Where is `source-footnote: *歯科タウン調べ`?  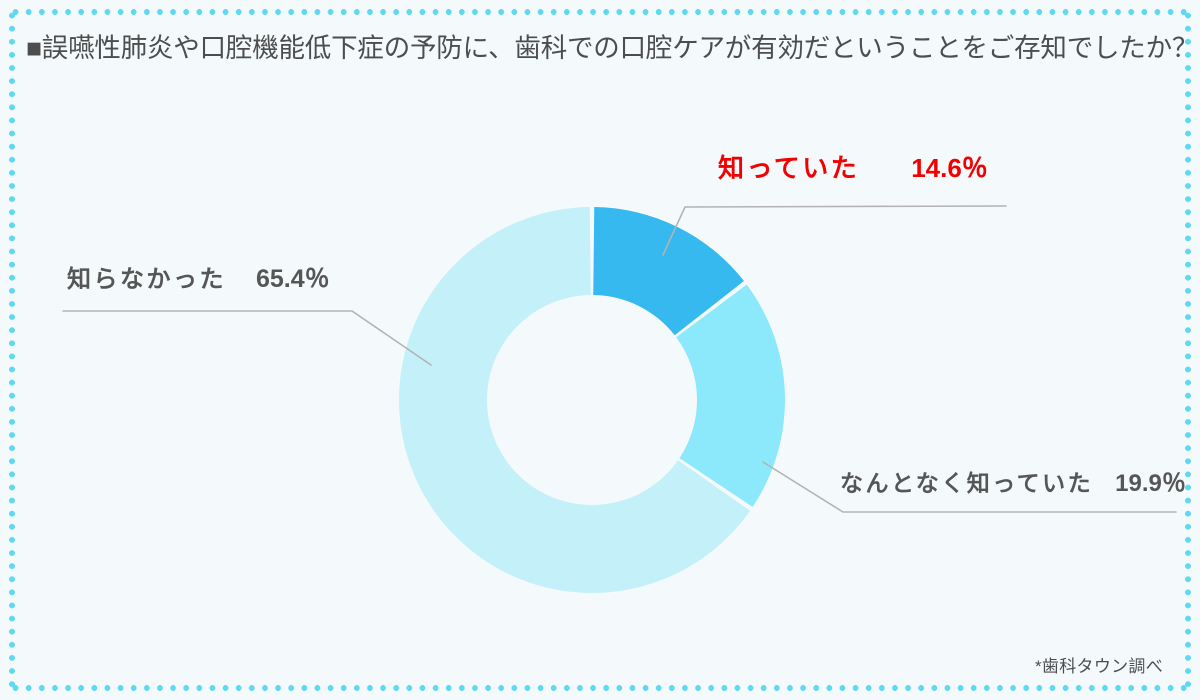
source-footnote: *歯科タウン調べ is located at coordinates (1099, 666).